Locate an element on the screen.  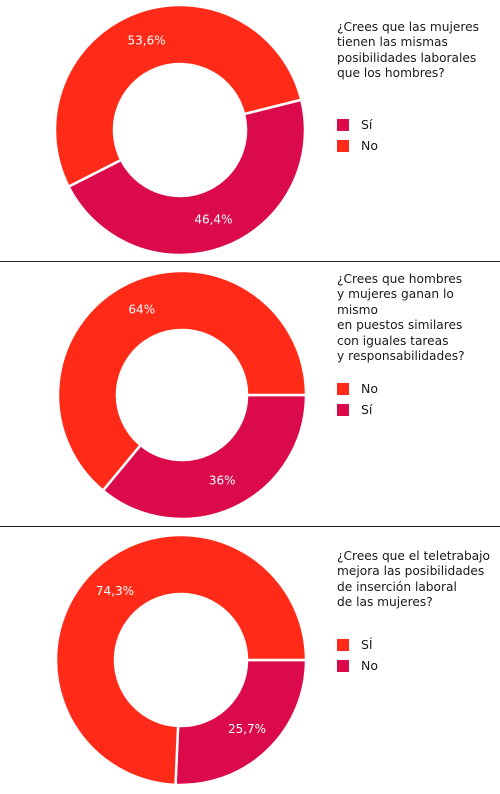
legend-item: SÍ is located at coordinates (357, 644).